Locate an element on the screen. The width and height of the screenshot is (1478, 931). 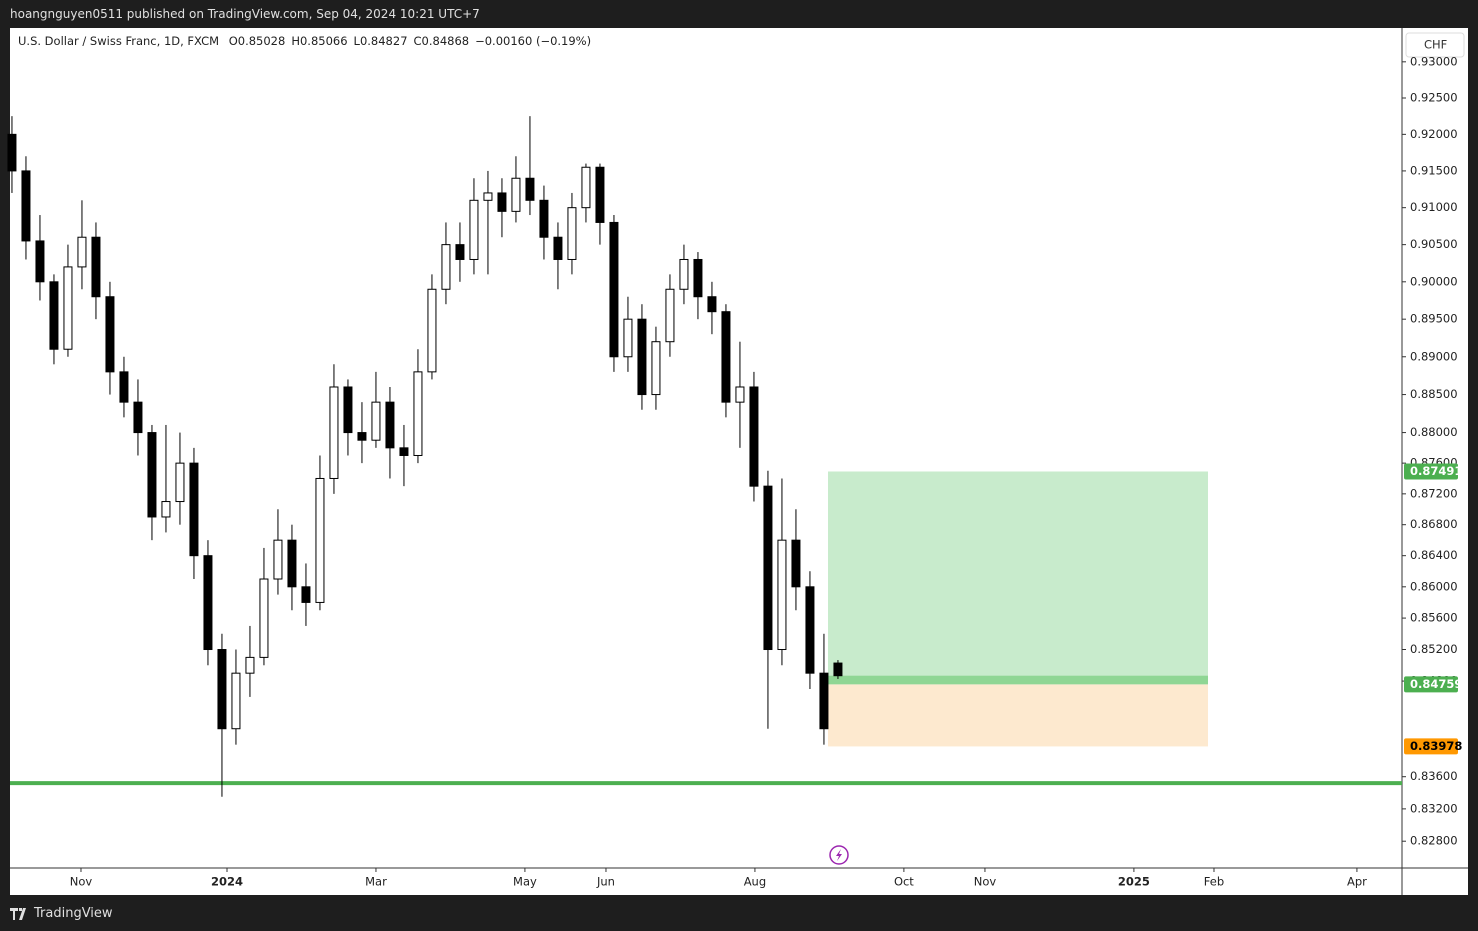
profit-zone is located at coordinates (1018, 578).